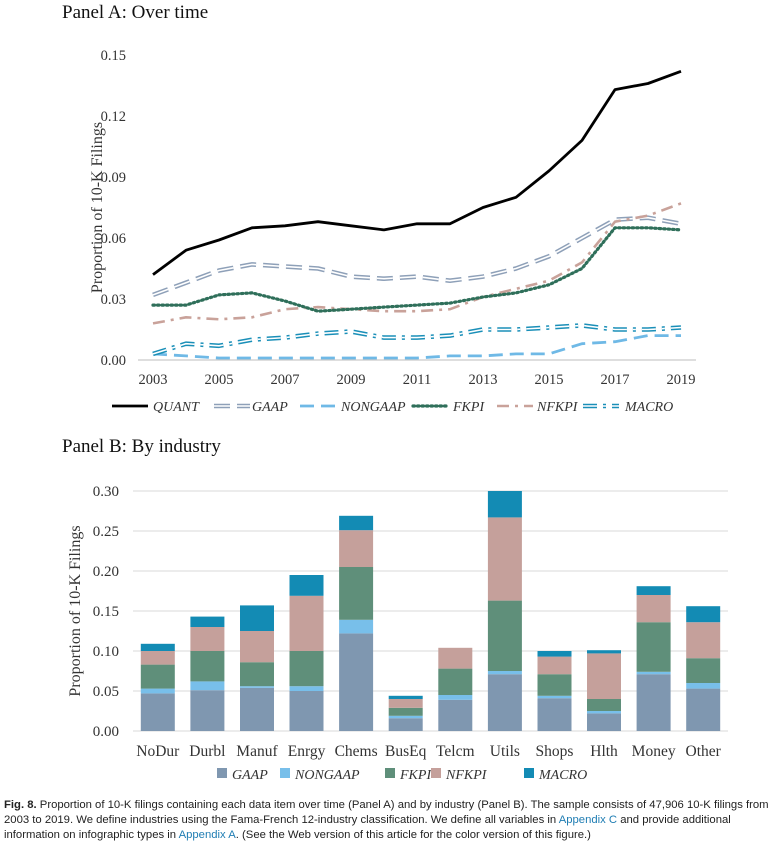  What do you see at coordinates (405, 724) in the screenshot?
I see `bar-buseq-gaap` at bounding box center [405, 724].